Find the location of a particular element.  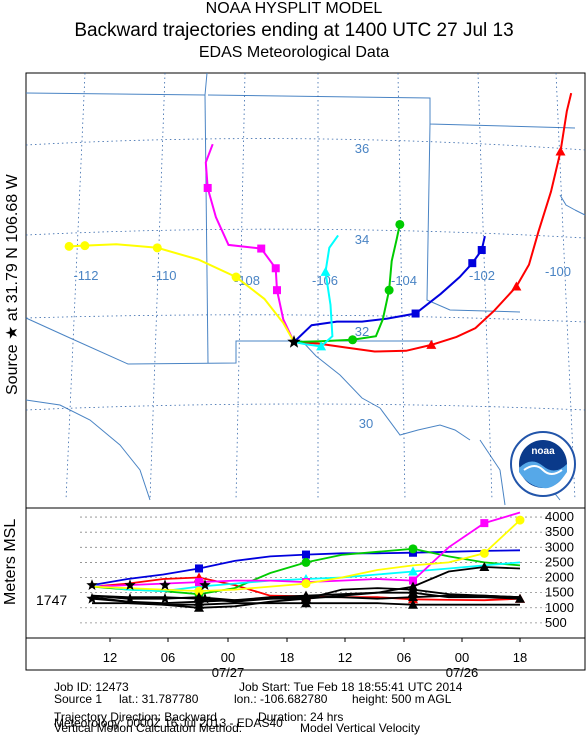

meteorology: Meteorology: 0000Z 16 Jul 2013 - EDAS40 is located at coordinates (168, 723).